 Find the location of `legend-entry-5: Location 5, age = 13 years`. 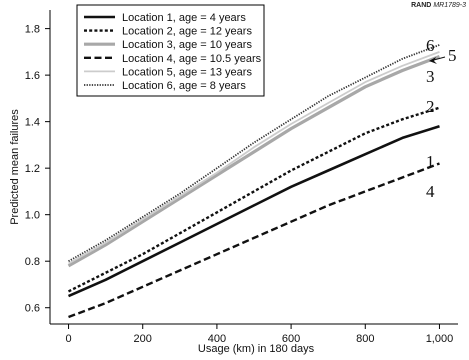

legend-entry-5: Location 5, age = 13 years is located at coordinates (187, 72).